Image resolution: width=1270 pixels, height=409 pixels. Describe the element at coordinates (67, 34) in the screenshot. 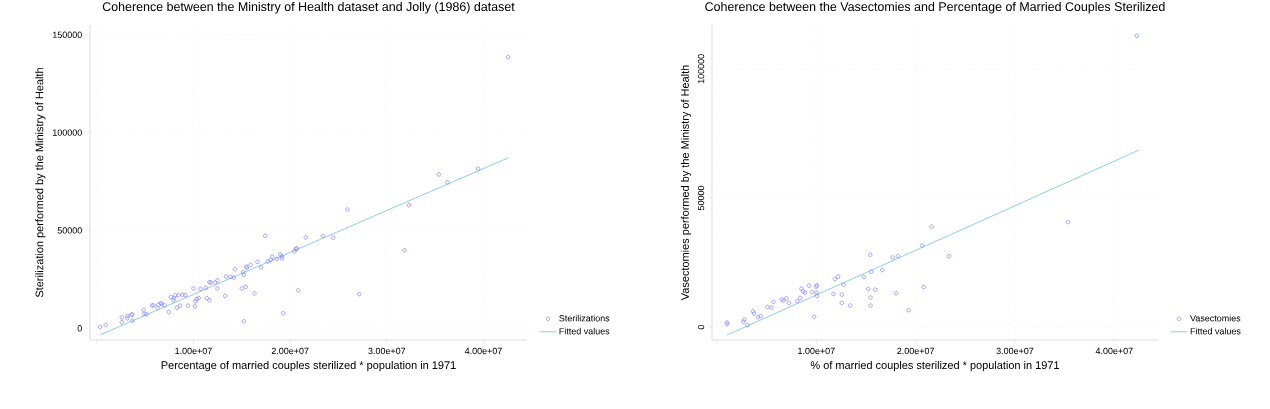

I see `y-tick-label: 150000` at that location.